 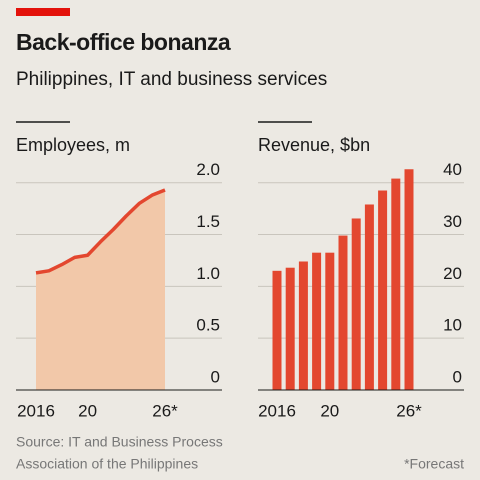 I want to click on y-tick-label: 1.0, so click(x=208, y=273).